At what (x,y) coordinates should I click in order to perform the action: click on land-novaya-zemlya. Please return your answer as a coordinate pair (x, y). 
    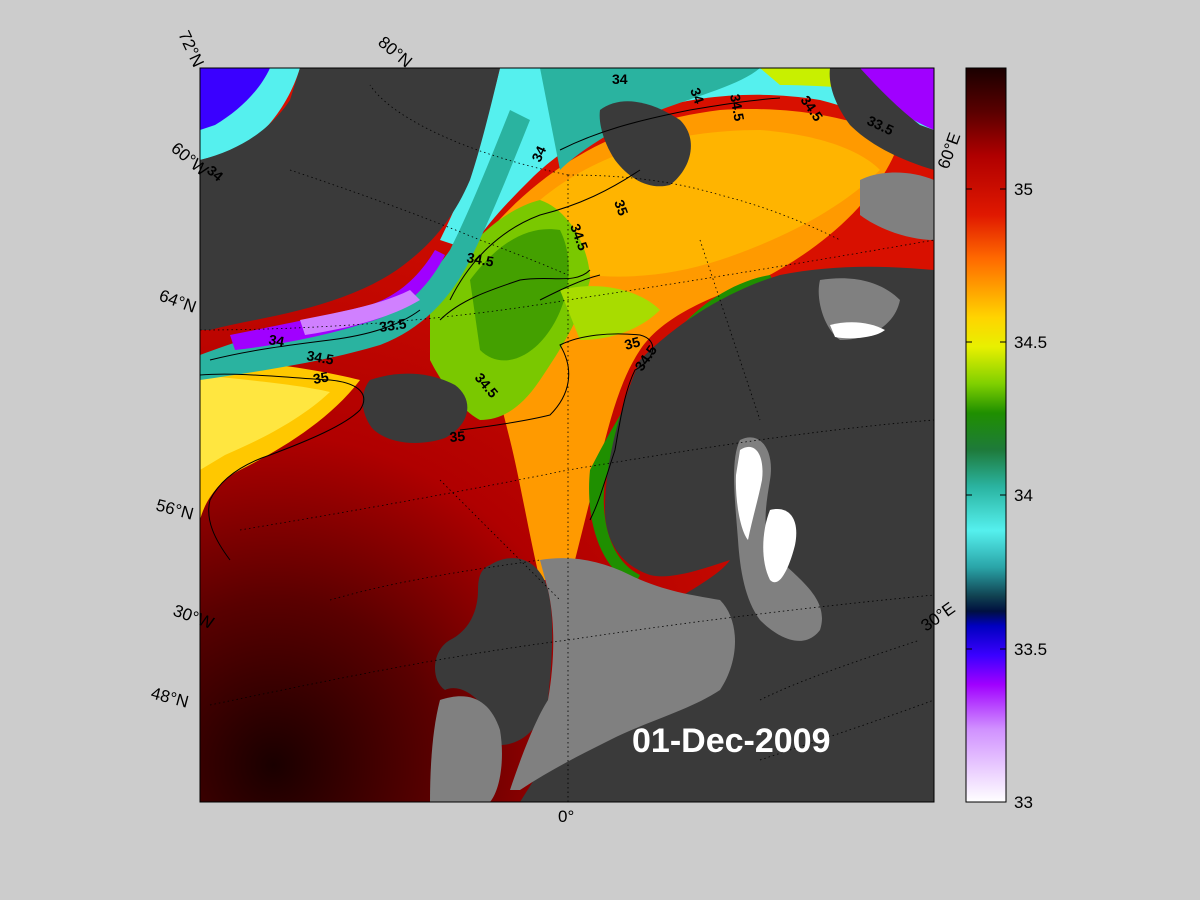
    Looking at the image, I should click on (881, 119).